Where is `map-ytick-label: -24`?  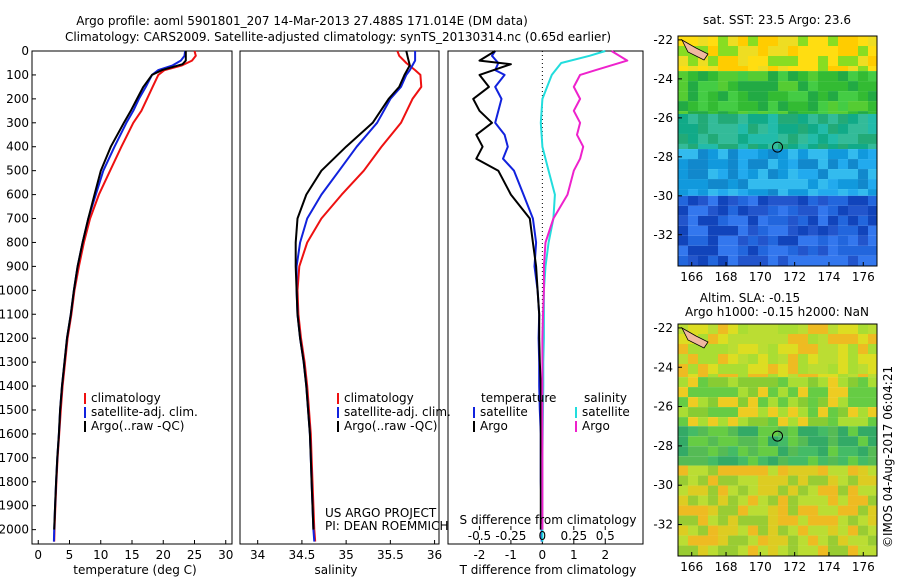 map-ytick-label: -24 is located at coordinates (663, 79).